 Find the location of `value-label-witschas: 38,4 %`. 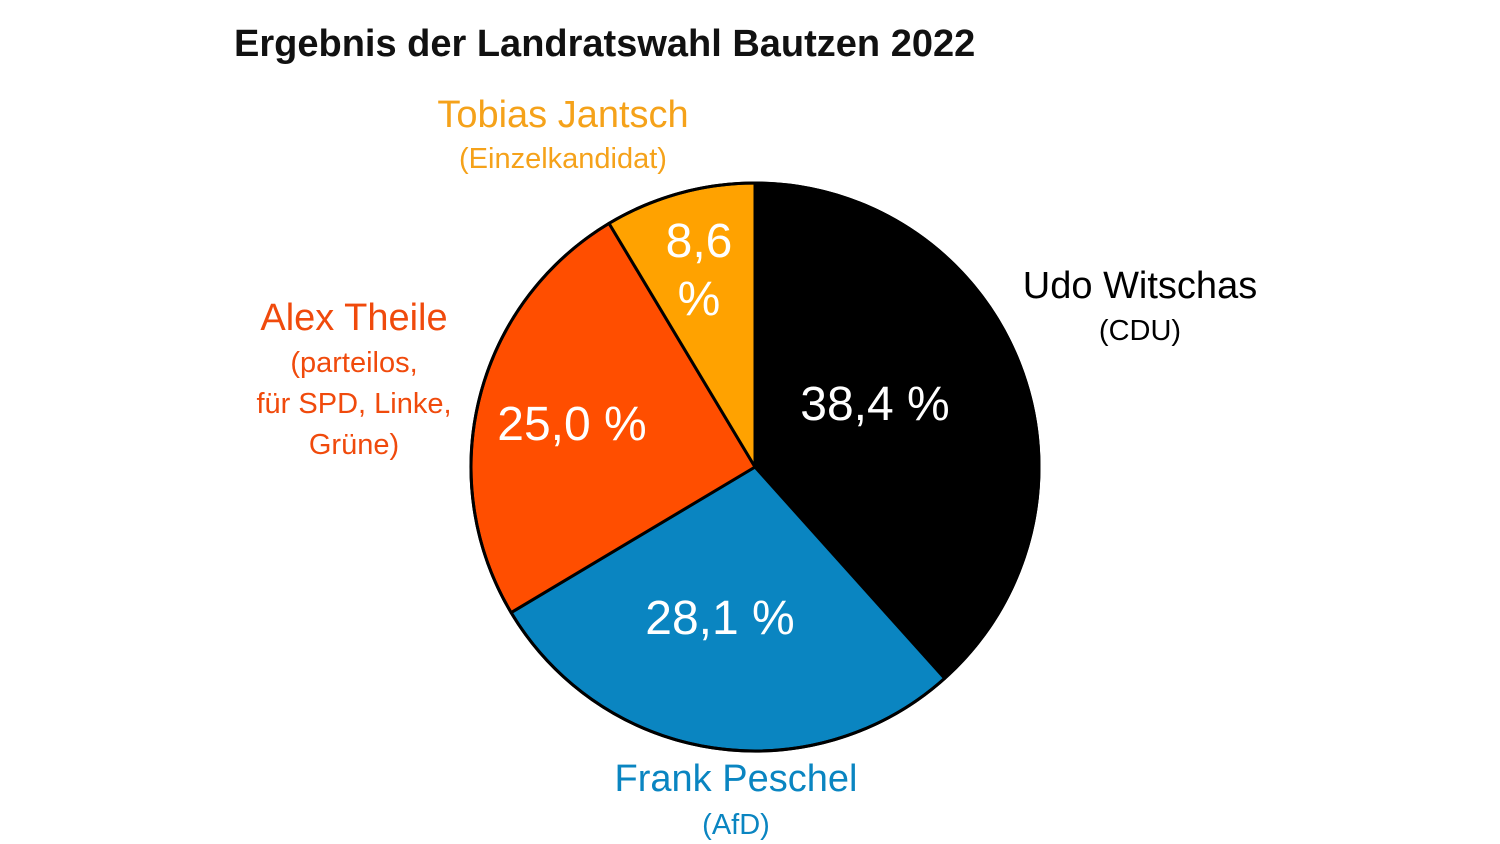

value-label-witschas: 38,4 % is located at coordinates (874, 404).